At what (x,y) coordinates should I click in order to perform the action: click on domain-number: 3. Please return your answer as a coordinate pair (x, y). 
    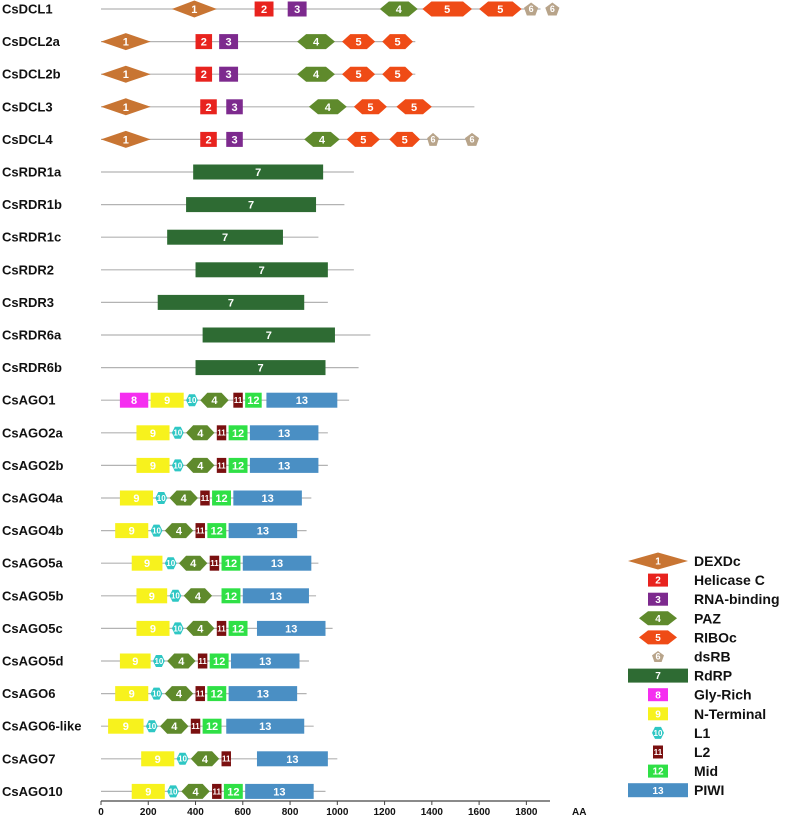
    Looking at the image, I should click on (234, 140).